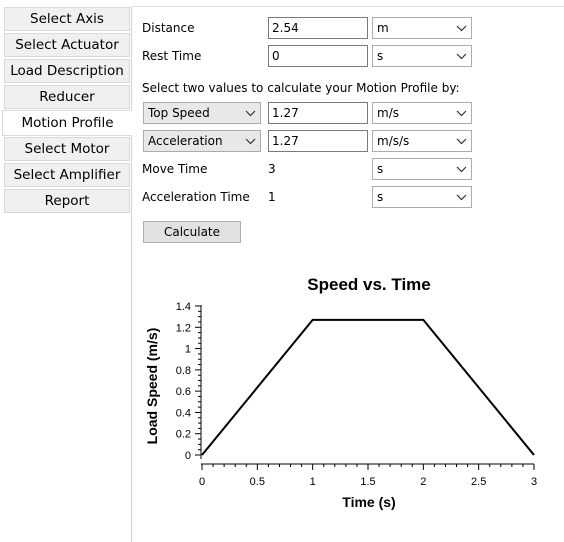 The height and width of the screenshot is (542, 564). I want to click on distance-unit-select: m, so click(422, 28).